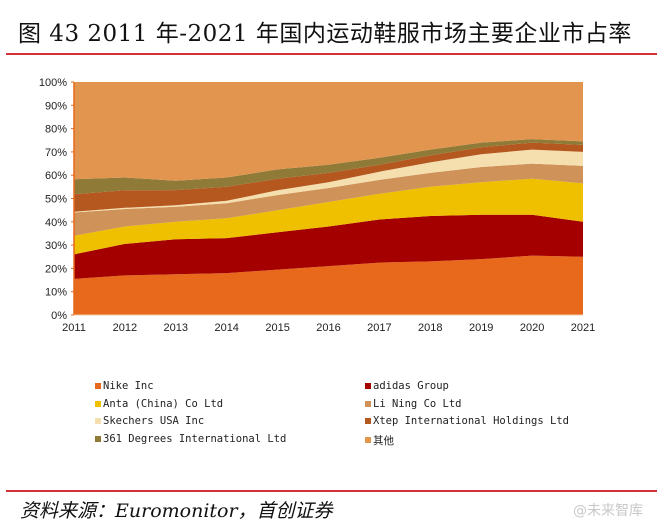  Describe the element at coordinates (190, 439) in the screenshot. I see `legend-item: 361 Degrees International Ltd` at that location.